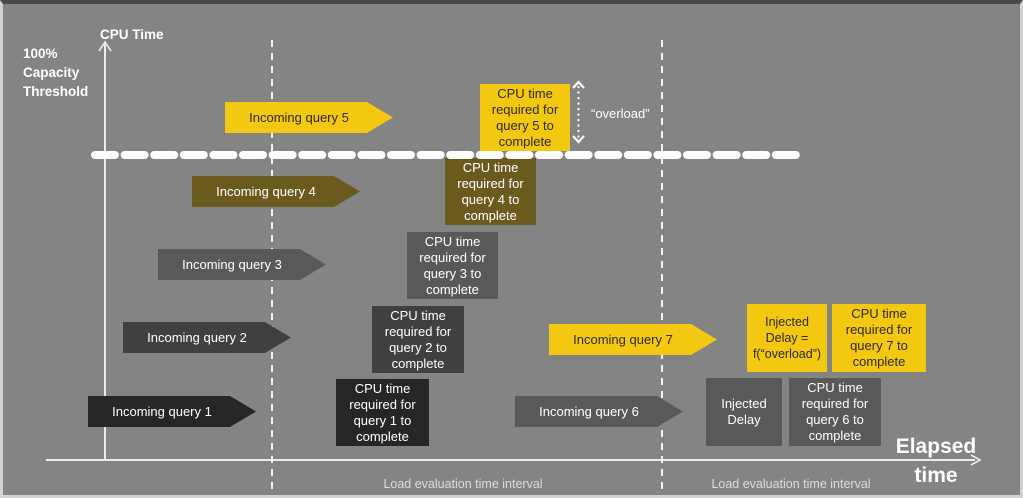 This screenshot has width=1023, height=498. I want to click on overload-label: “overload”, so click(620, 113).